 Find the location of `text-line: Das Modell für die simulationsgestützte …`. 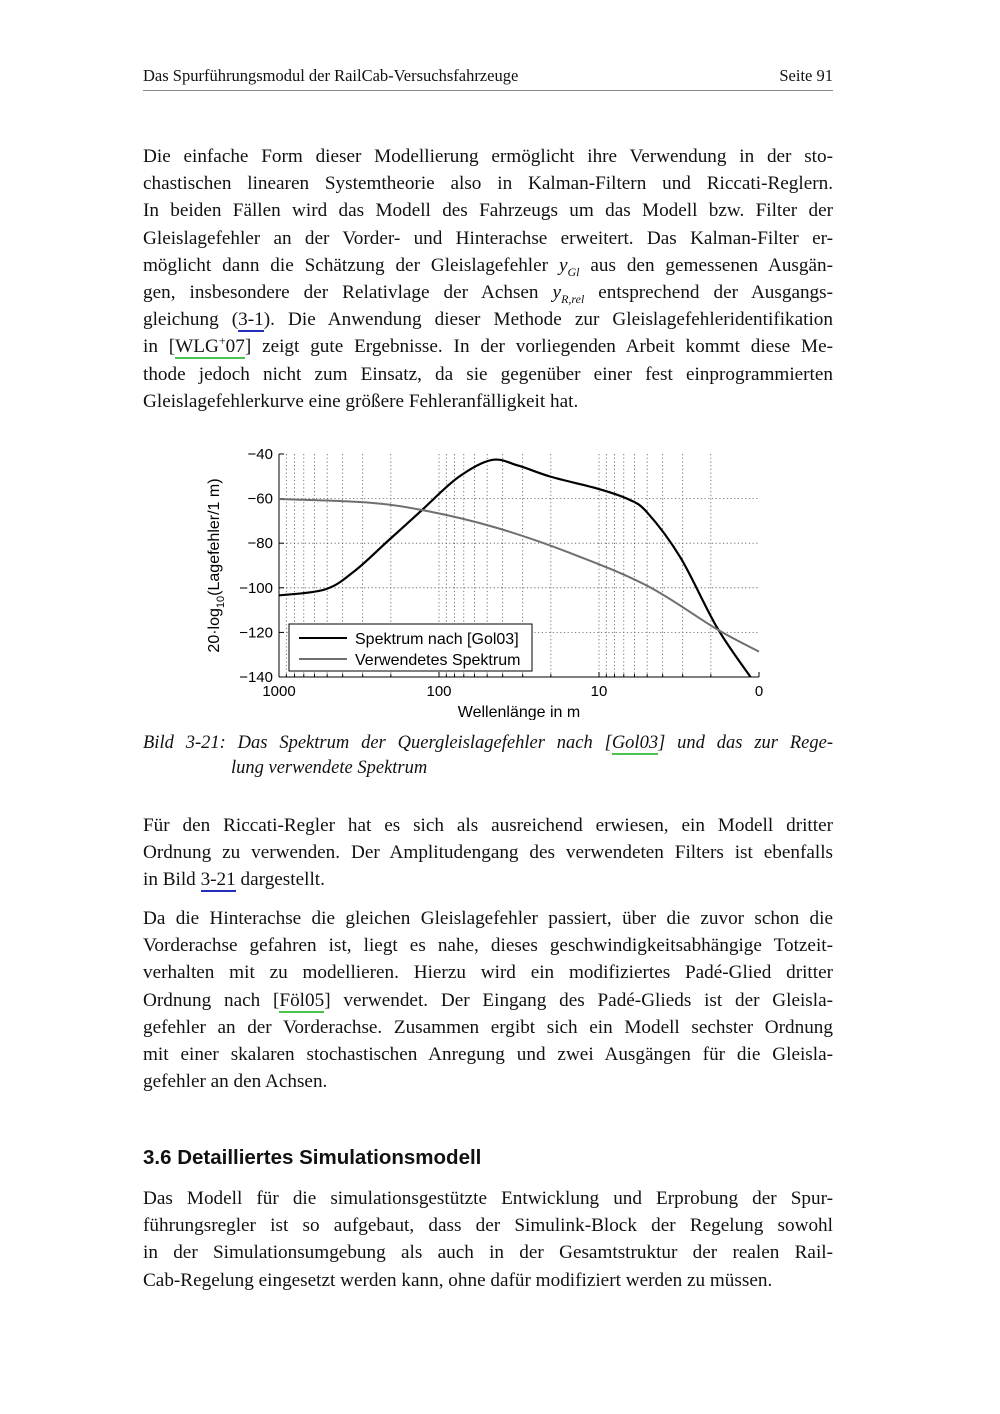

text-line: Das Modell für die simulationsgestützte … is located at coordinates (488, 1198).